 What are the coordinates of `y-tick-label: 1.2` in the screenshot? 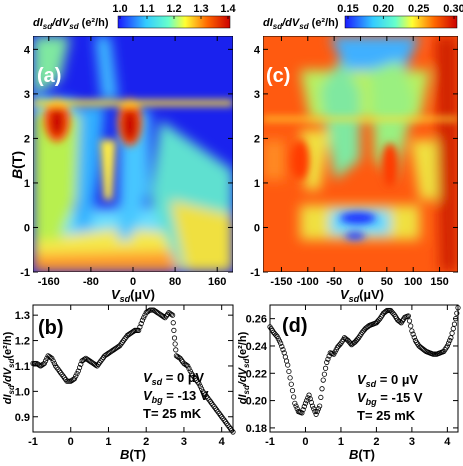 It's located at (22, 342).